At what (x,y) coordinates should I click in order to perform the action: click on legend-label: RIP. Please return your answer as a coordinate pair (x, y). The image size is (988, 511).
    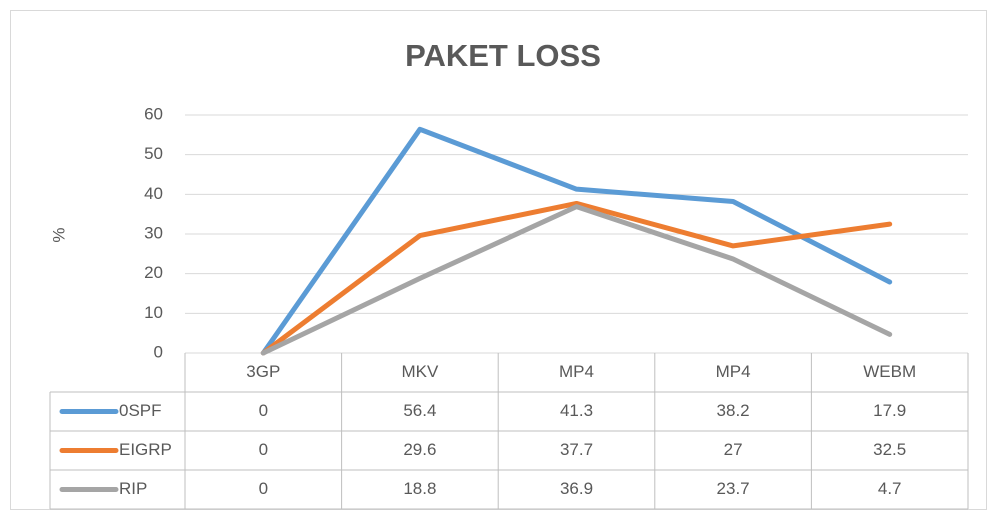
    Looking at the image, I should click on (133, 488).